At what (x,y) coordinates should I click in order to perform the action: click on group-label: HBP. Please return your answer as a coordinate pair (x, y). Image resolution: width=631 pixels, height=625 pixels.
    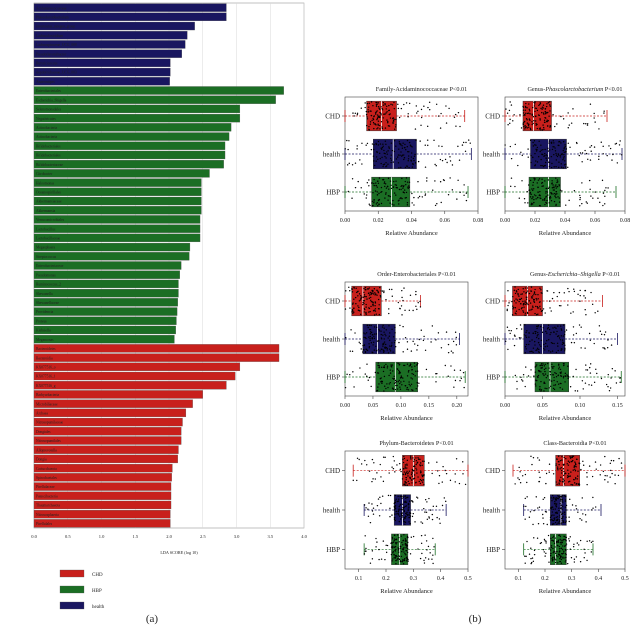
    Looking at the image, I should click on (493, 193).